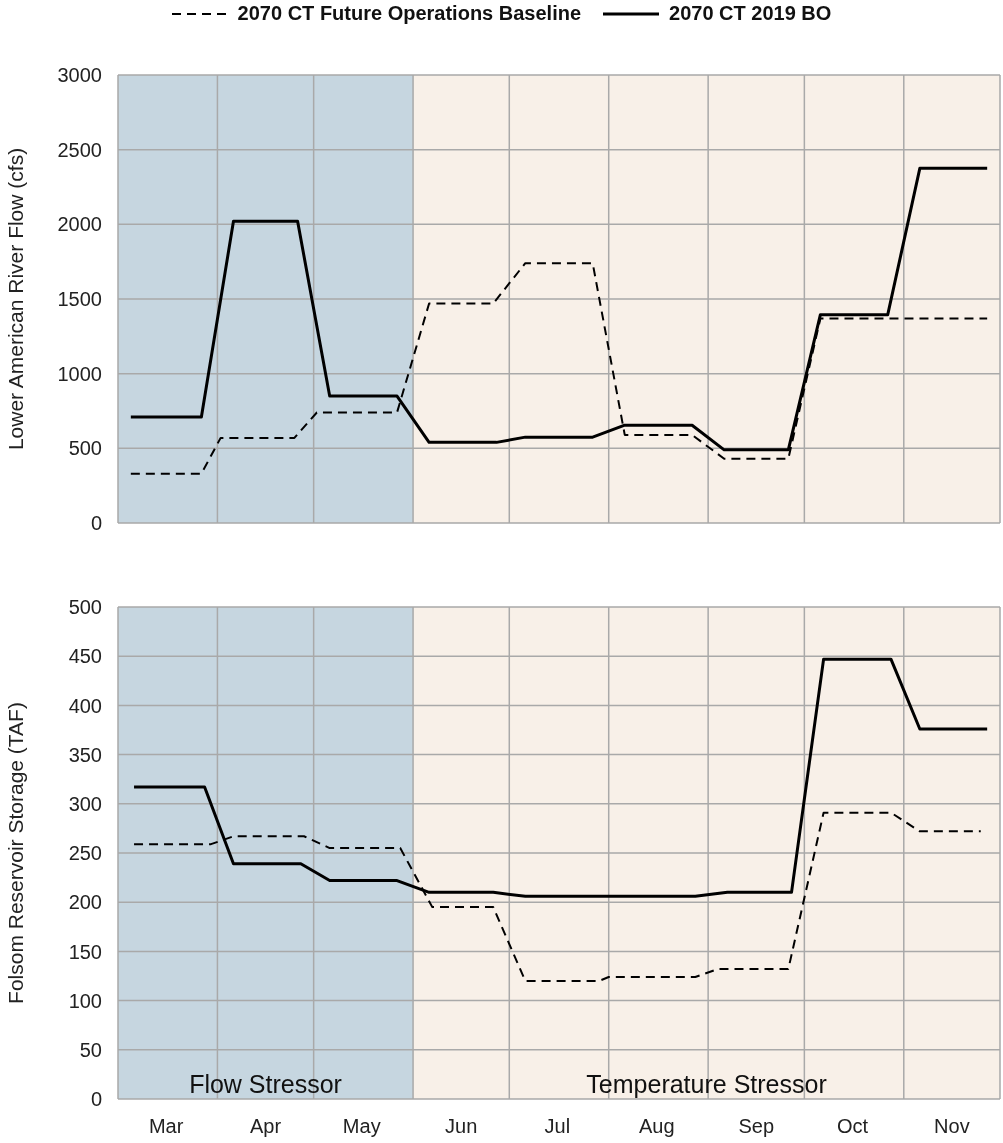 Image resolution: width=1003 pixels, height=1143 pixels. Describe the element at coordinates (265, 1126) in the screenshot. I see `x-tick-label: Apr` at that location.